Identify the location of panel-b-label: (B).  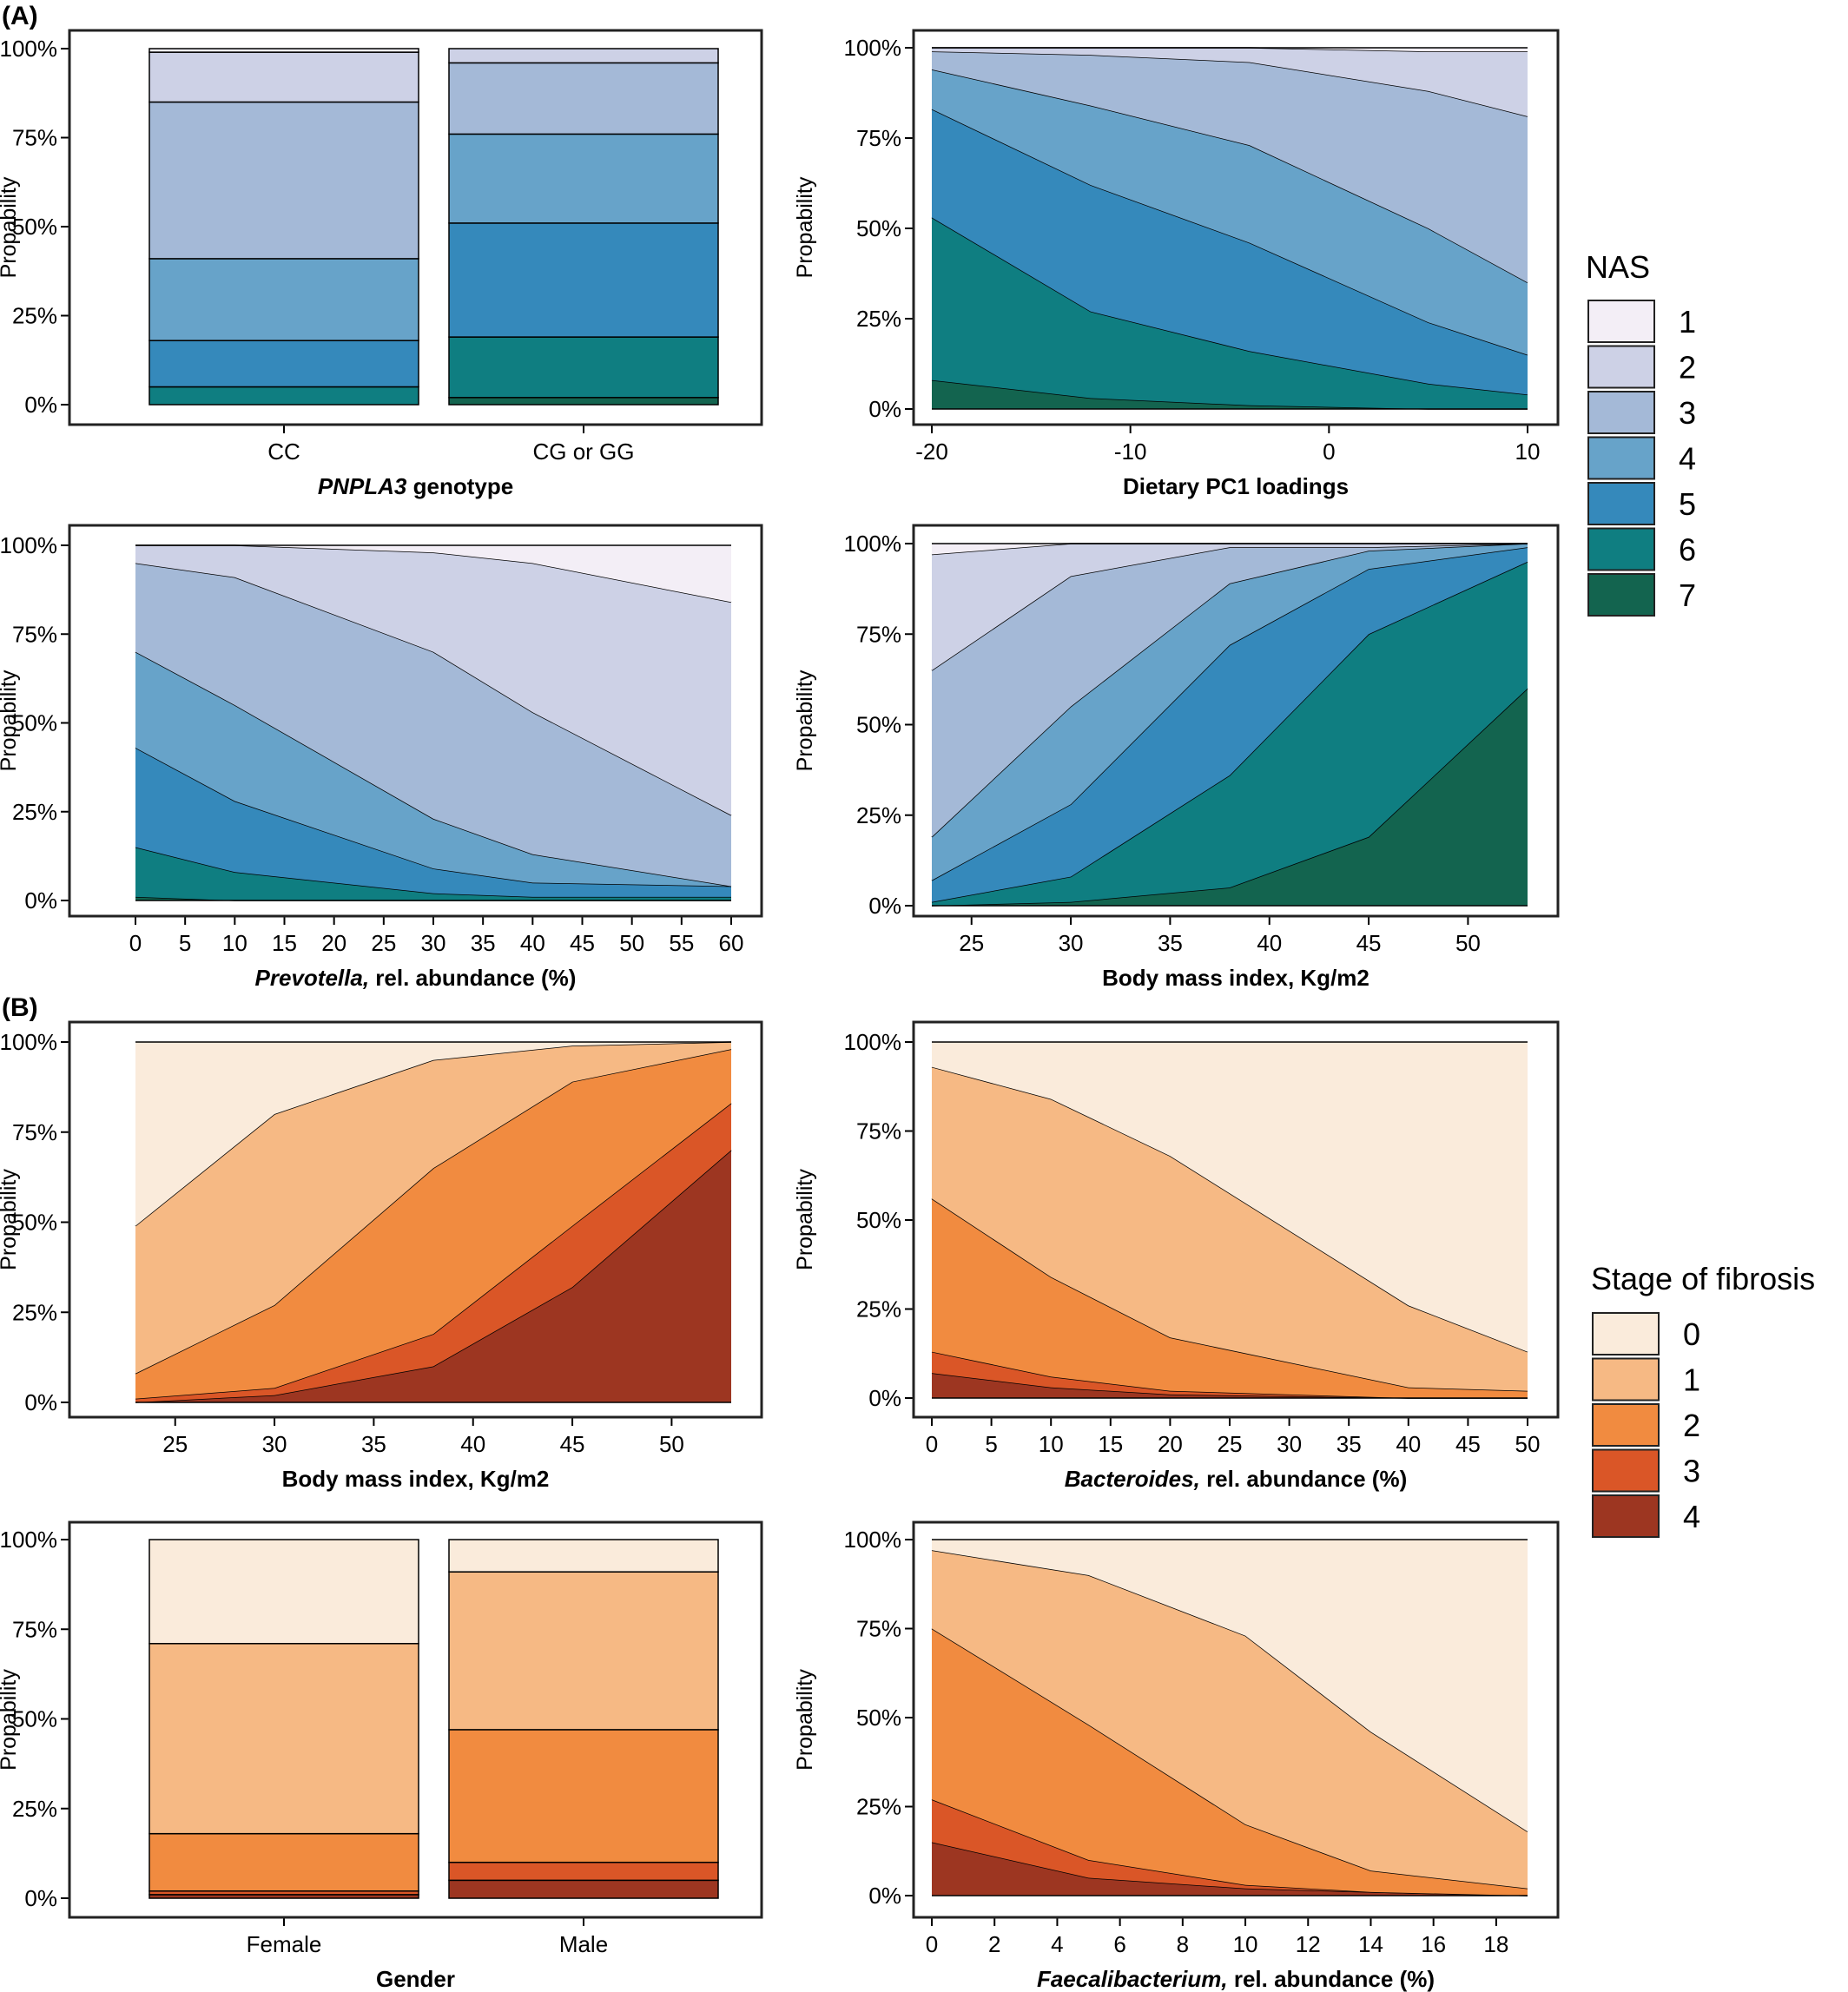
(20, 1007).